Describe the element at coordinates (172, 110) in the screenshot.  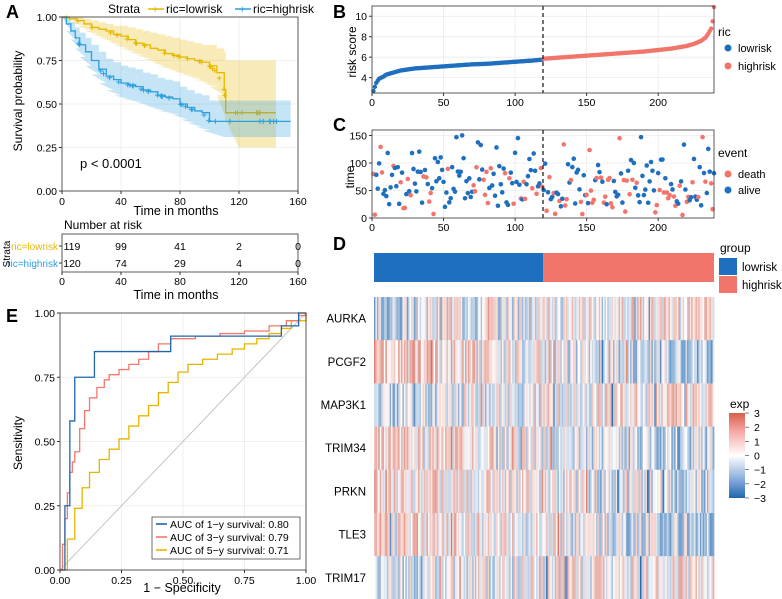
I see `km-plot: 0.000.250.500.751.000 40 80 120 160` at that location.